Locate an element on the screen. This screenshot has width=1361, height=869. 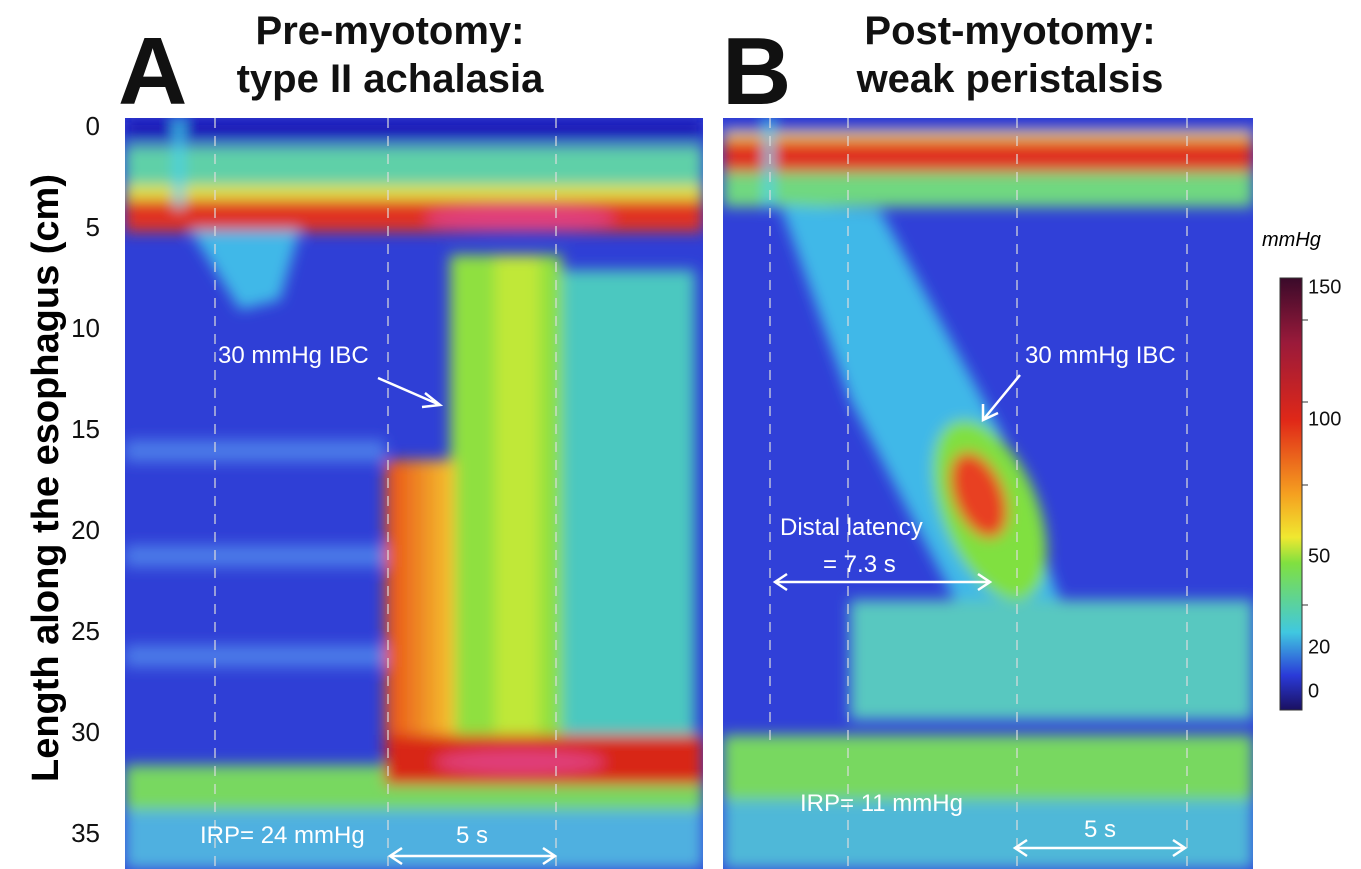
y-tick-label: 15 is located at coordinates (85, 429).